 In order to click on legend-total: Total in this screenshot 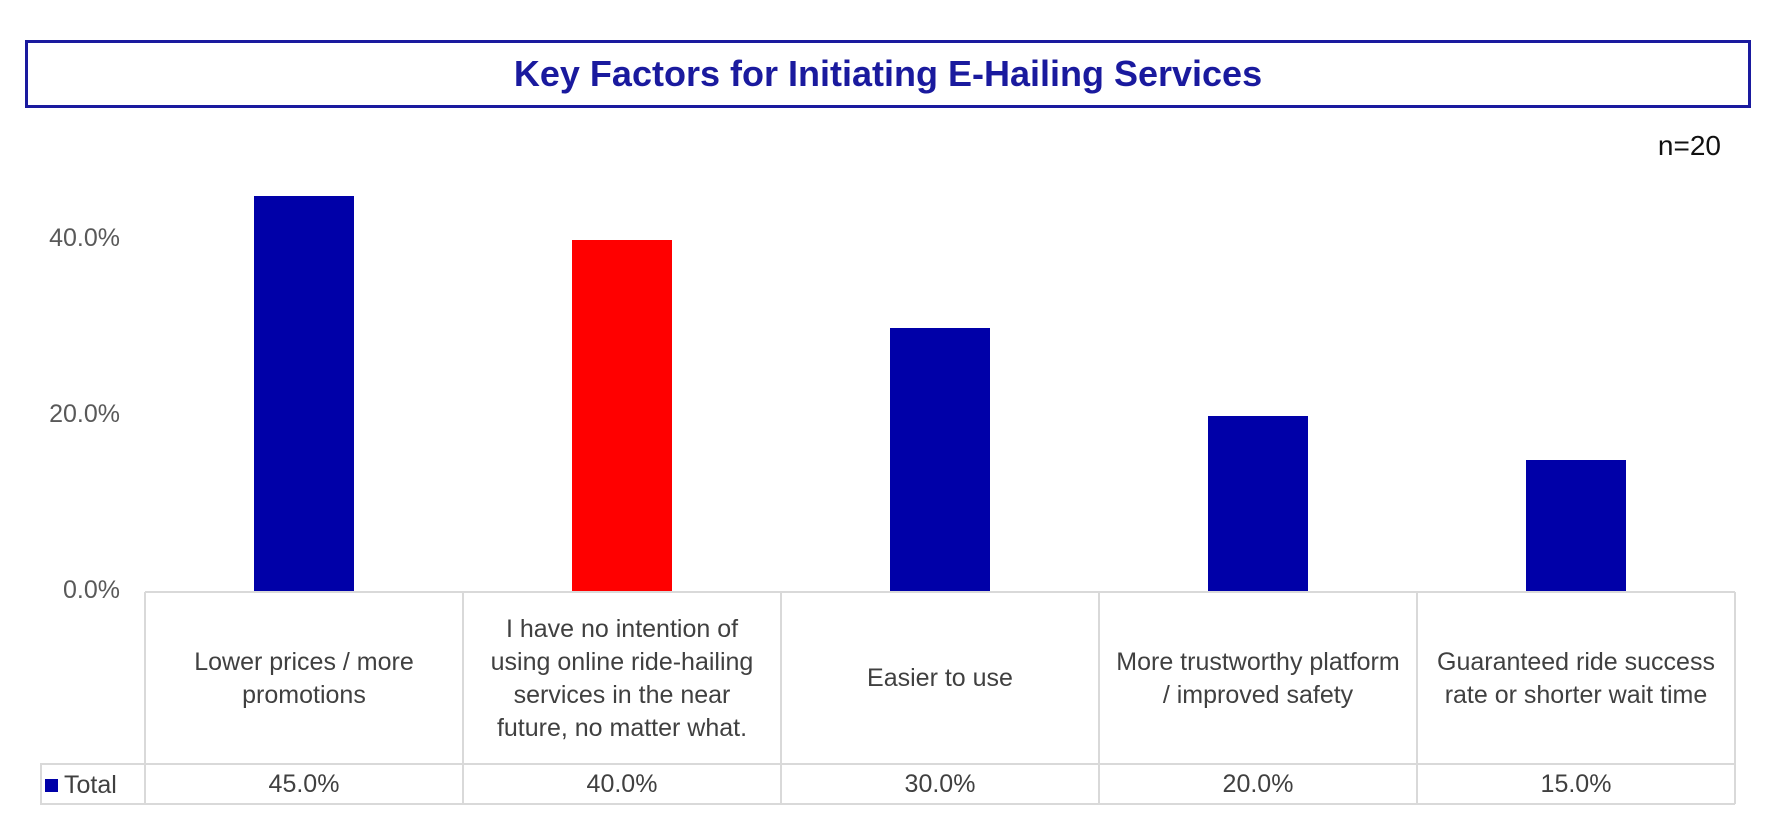, I will do `click(81, 785)`.